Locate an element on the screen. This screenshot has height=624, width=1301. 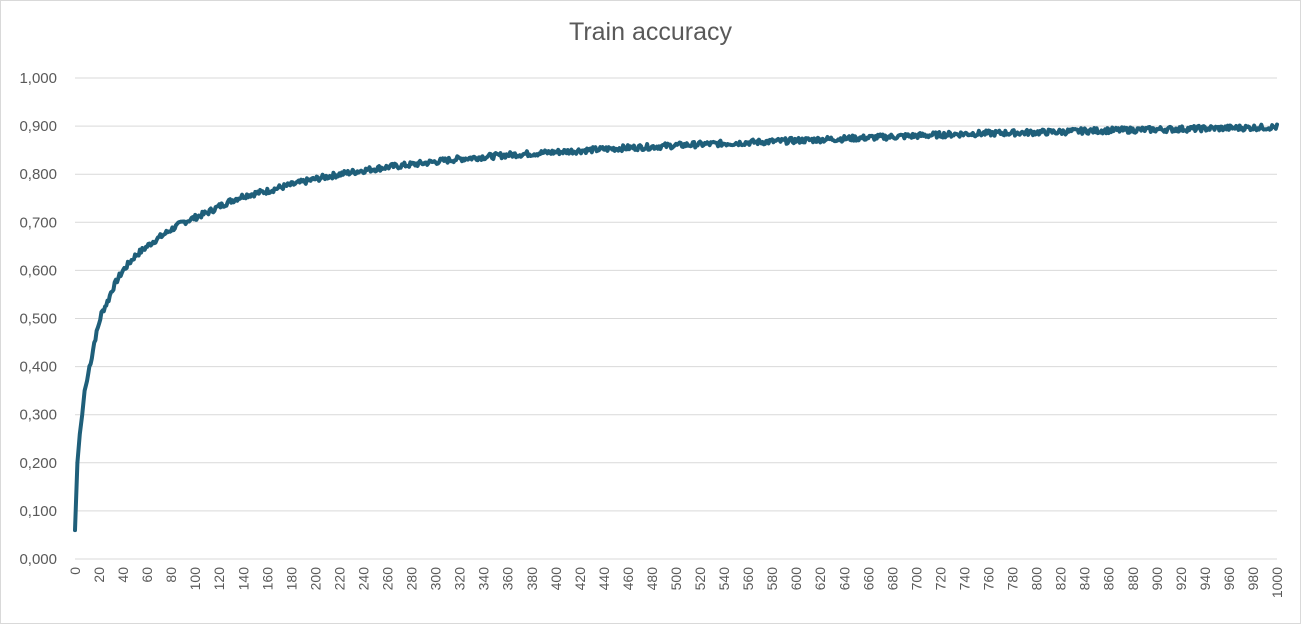
x-tick-label: 200 is located at coordinates (315, 579).